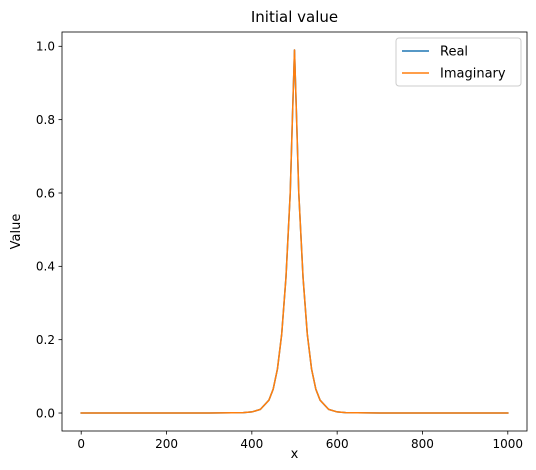  I want to click on y-tick-label: 0.6, so click(45, 193).